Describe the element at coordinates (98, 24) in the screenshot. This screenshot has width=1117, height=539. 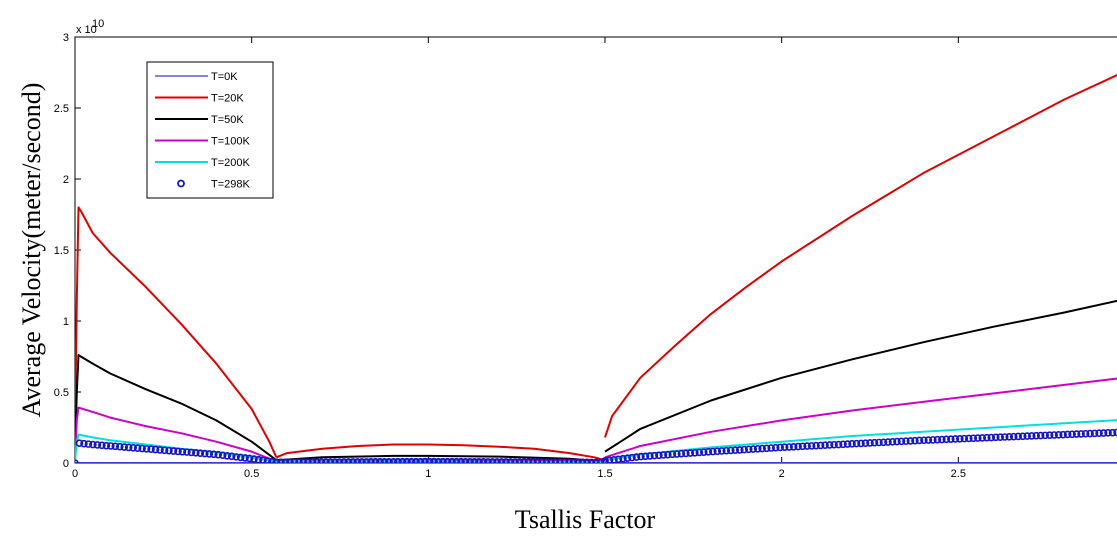
I see `y-exponent-power: 10` at that location.